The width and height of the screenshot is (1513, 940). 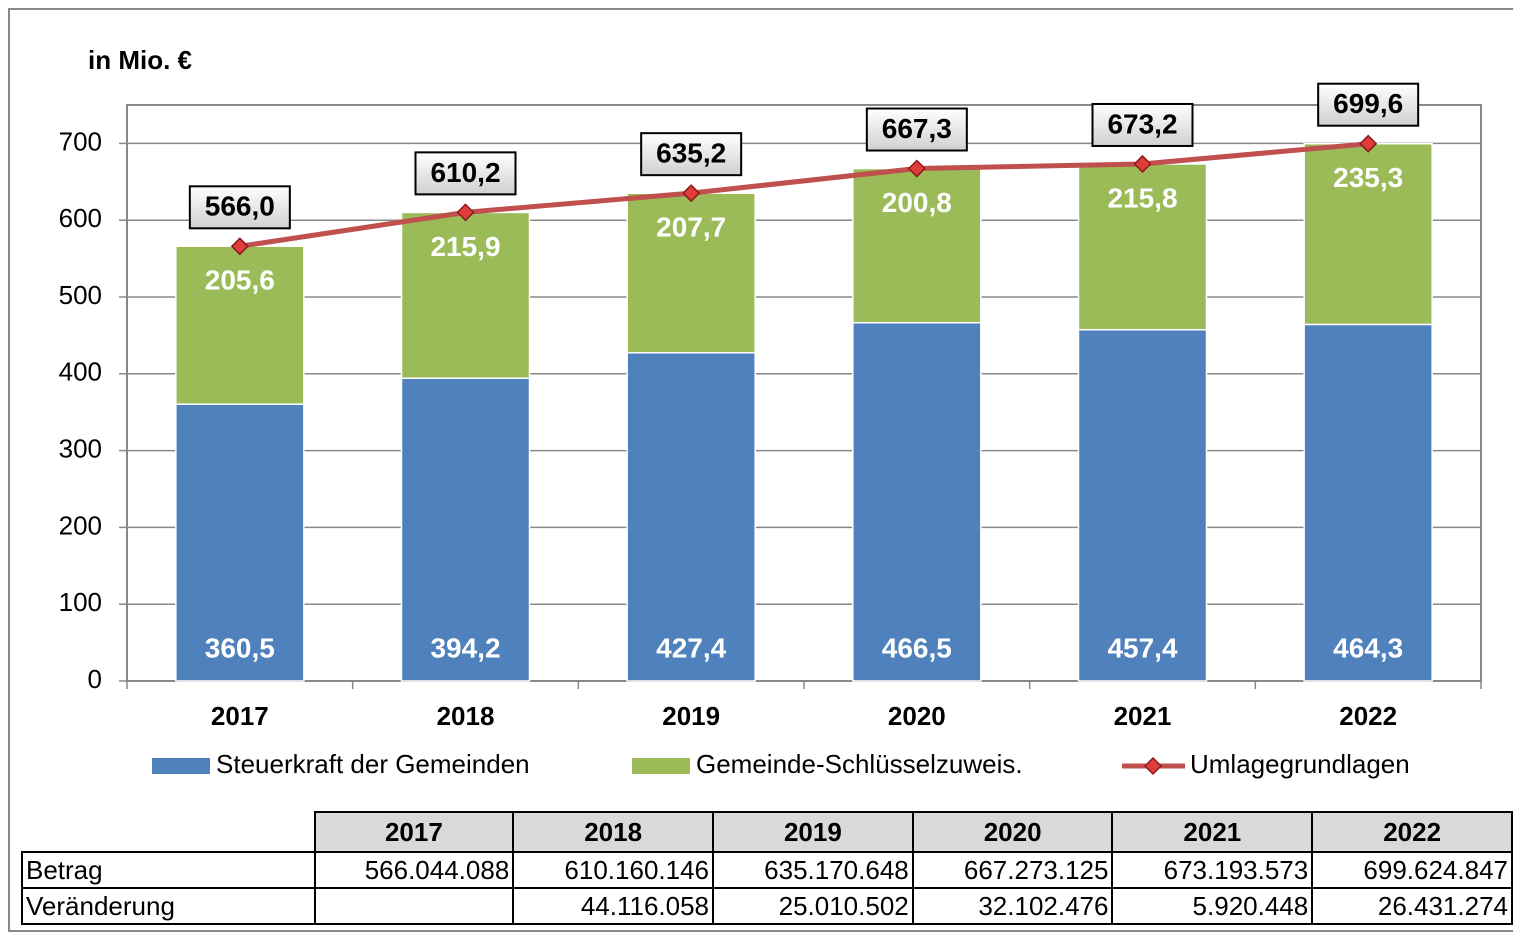 I want to click on y-tick-label: 700, so click(x=80, y=141).